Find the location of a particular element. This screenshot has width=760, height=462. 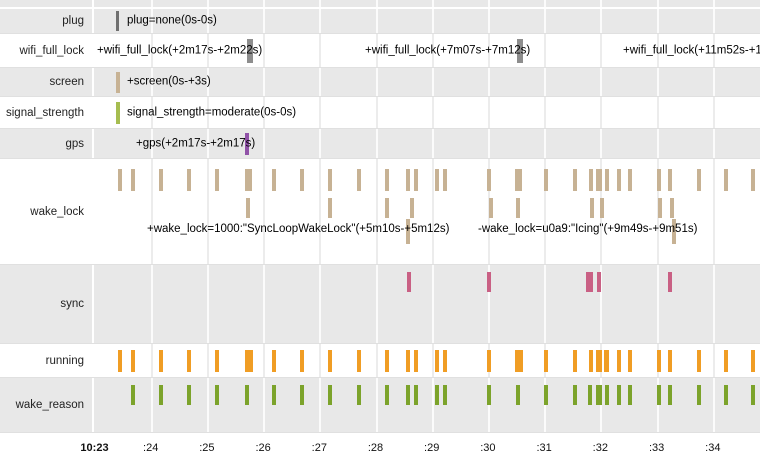

signal_strength-bar is located at coordinates (118, 113).